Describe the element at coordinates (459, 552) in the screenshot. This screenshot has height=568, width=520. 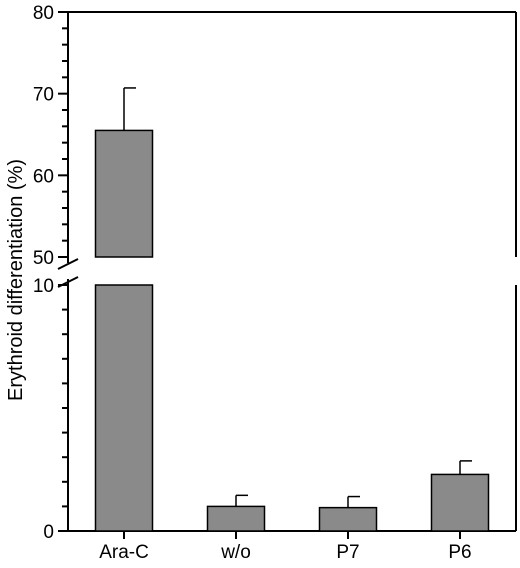
I see `x-category-label: P6` at that location.